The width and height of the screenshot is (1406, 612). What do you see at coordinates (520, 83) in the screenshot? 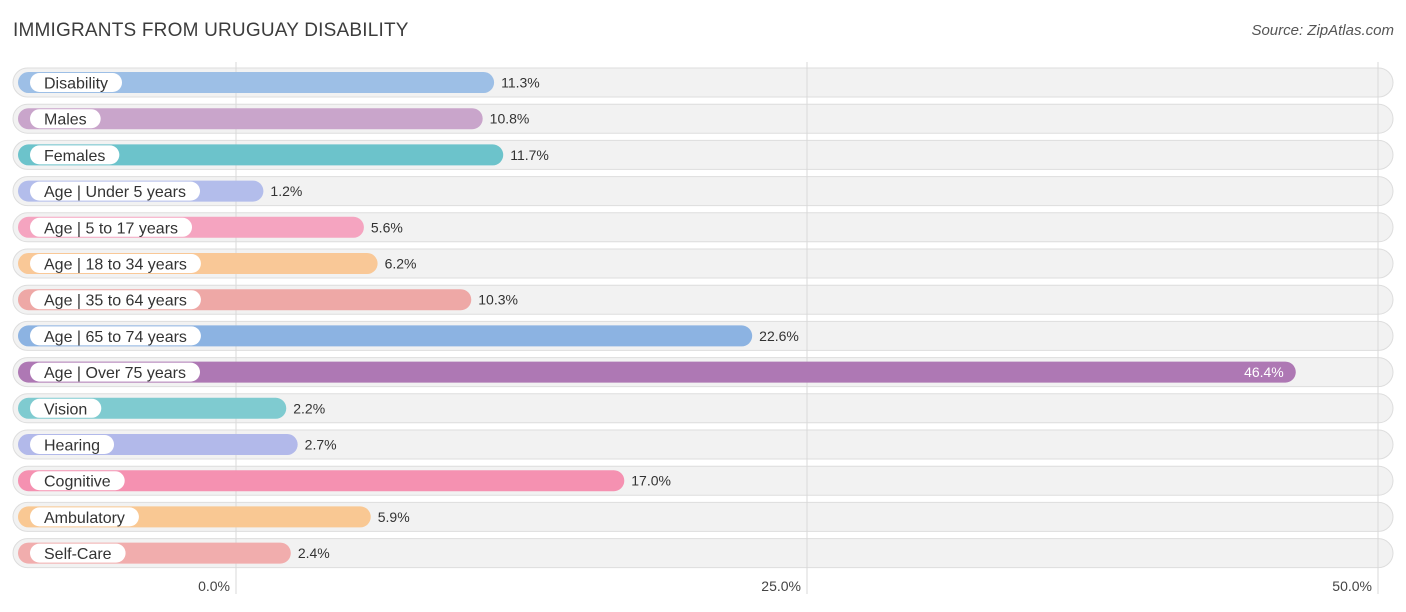
I see `value-label: 11.3%` at bounding box center [520, 83].